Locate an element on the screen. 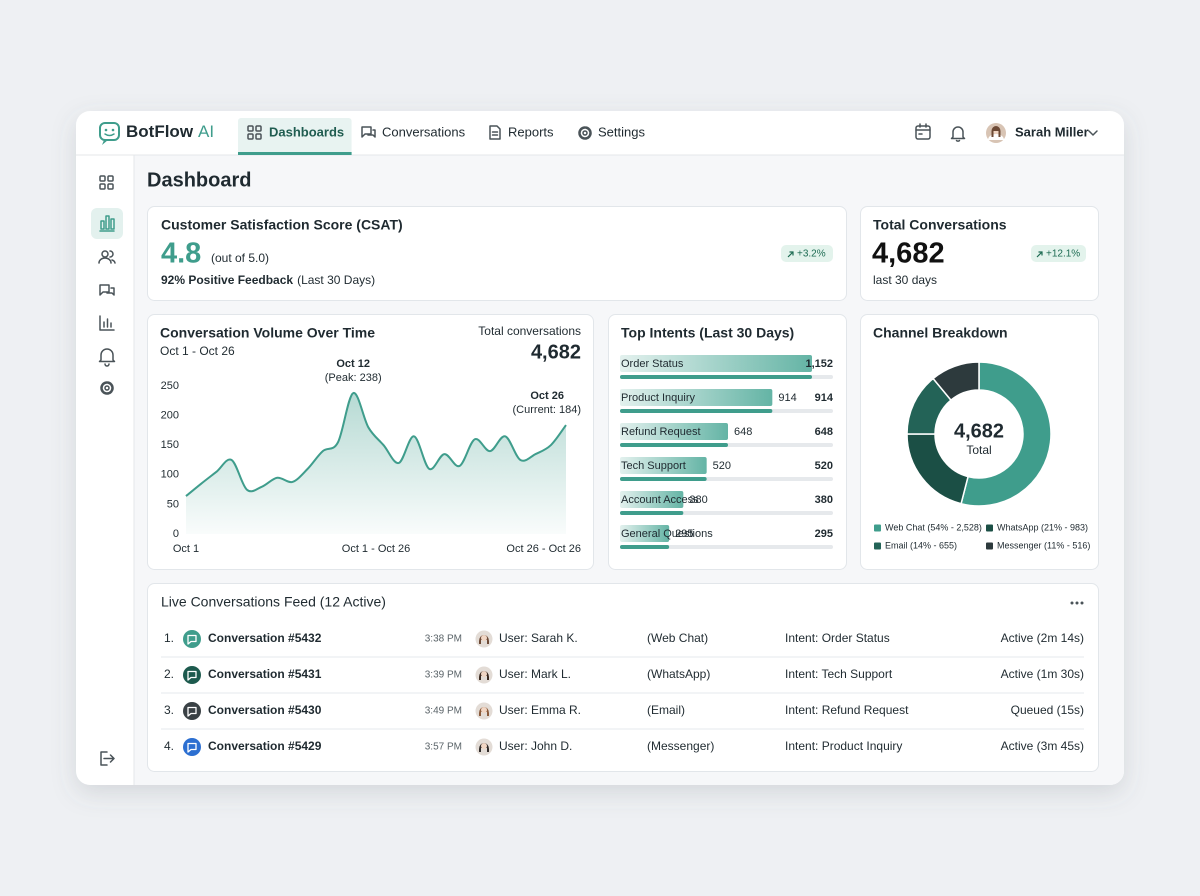 Image resolution: width=1200 pixels, height=896 pixels. sidebar-users is located at coordinates (107, 257).